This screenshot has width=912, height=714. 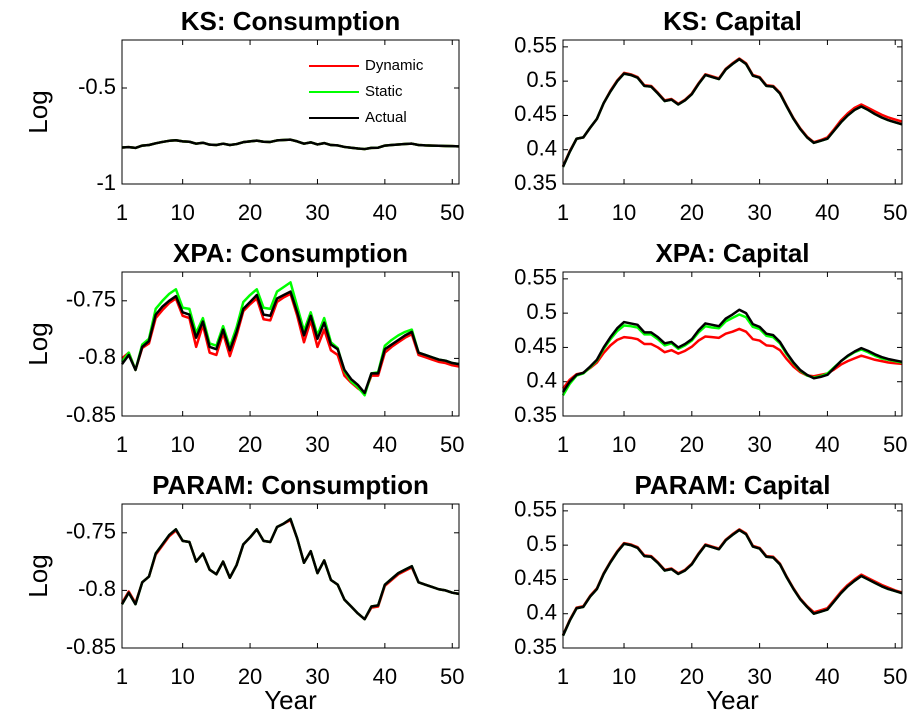 I want to click on panel-title: KS: Capital, so click(x=732, y=21).